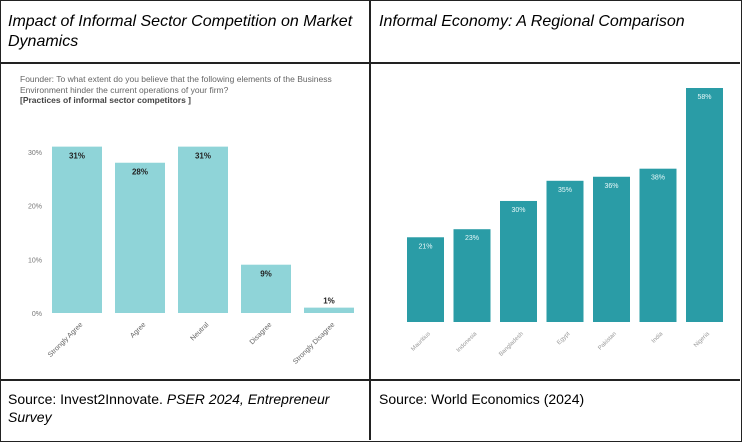  I want to click on panel-divider, so click(370, 220).